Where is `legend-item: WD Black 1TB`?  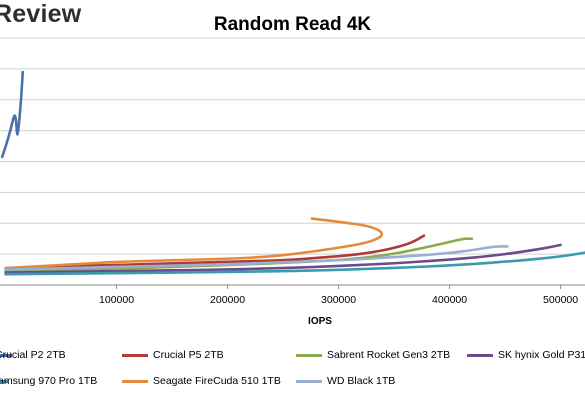 legend-item: WD Black 1TB is located at coordinates (345, 381).